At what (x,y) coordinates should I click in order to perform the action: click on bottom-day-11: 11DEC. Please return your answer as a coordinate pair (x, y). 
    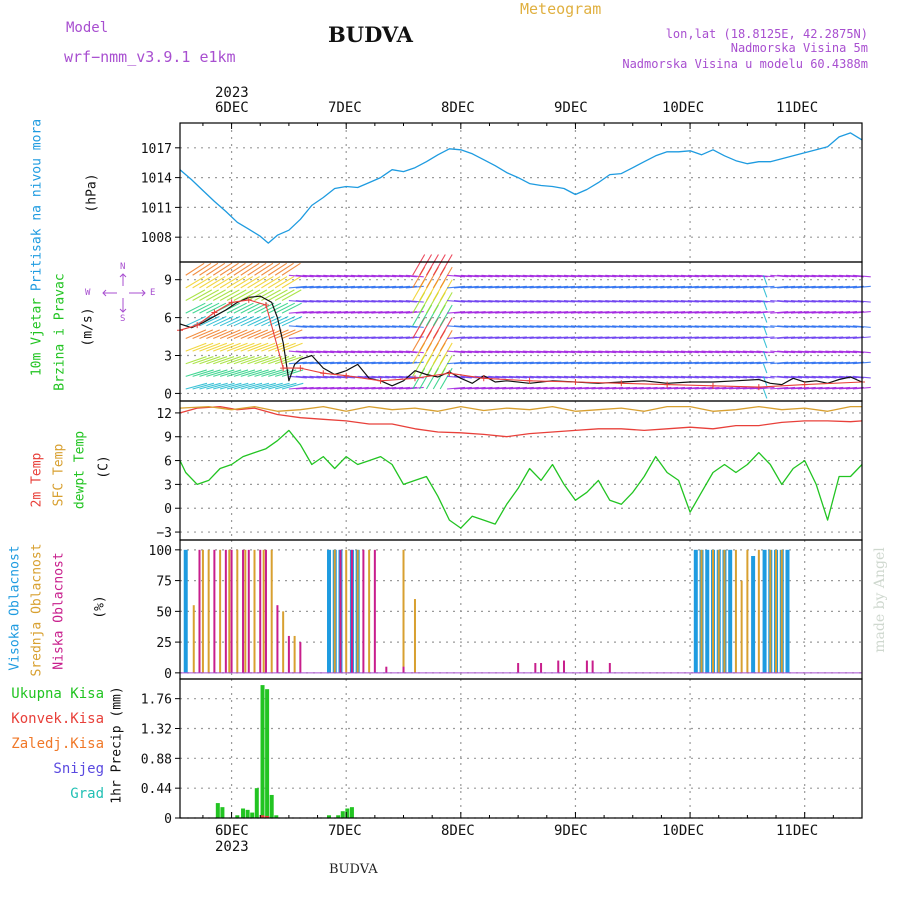
    Looking at the image, I should click on (797, 831).